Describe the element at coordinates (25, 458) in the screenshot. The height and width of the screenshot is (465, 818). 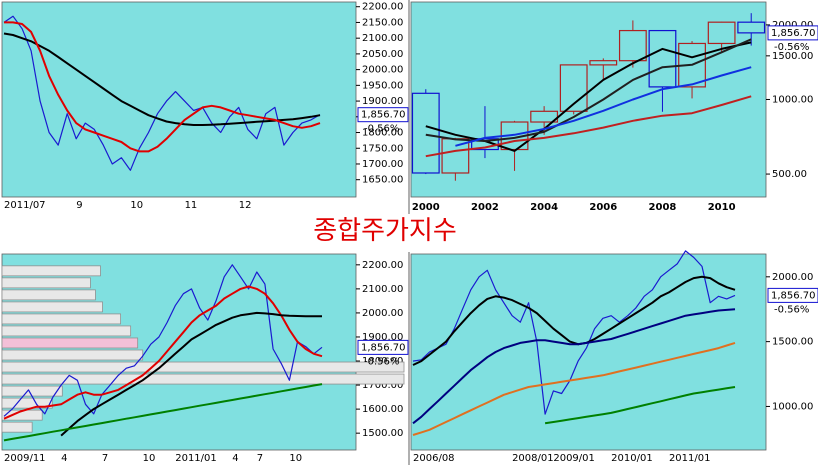
I see `x-tick-label: 2009/11` at that location.